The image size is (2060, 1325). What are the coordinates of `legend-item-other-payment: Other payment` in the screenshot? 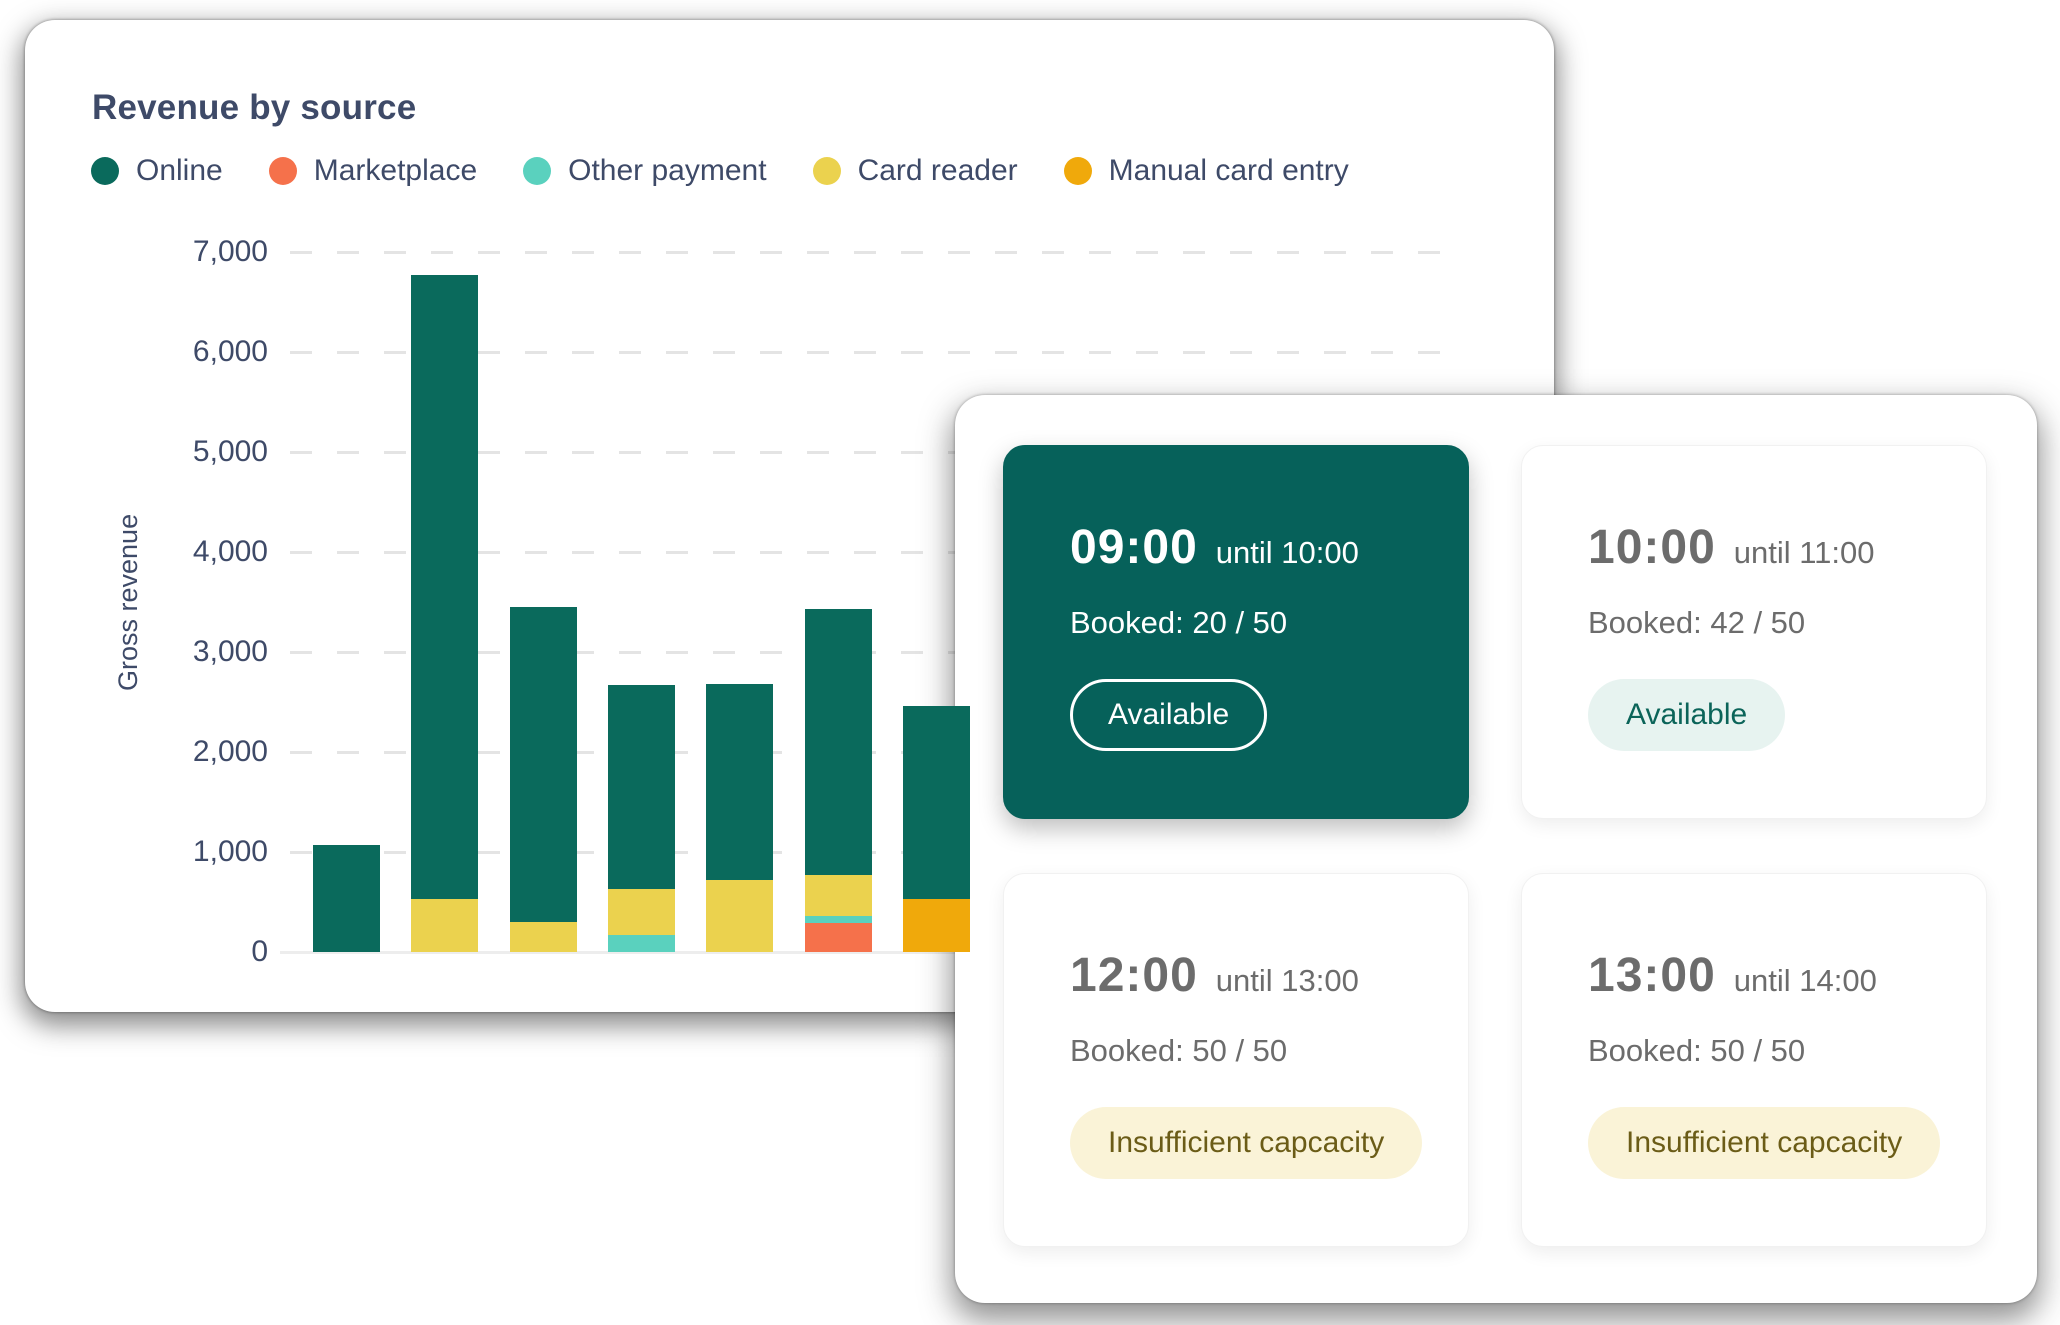 It's located at (645, 171).